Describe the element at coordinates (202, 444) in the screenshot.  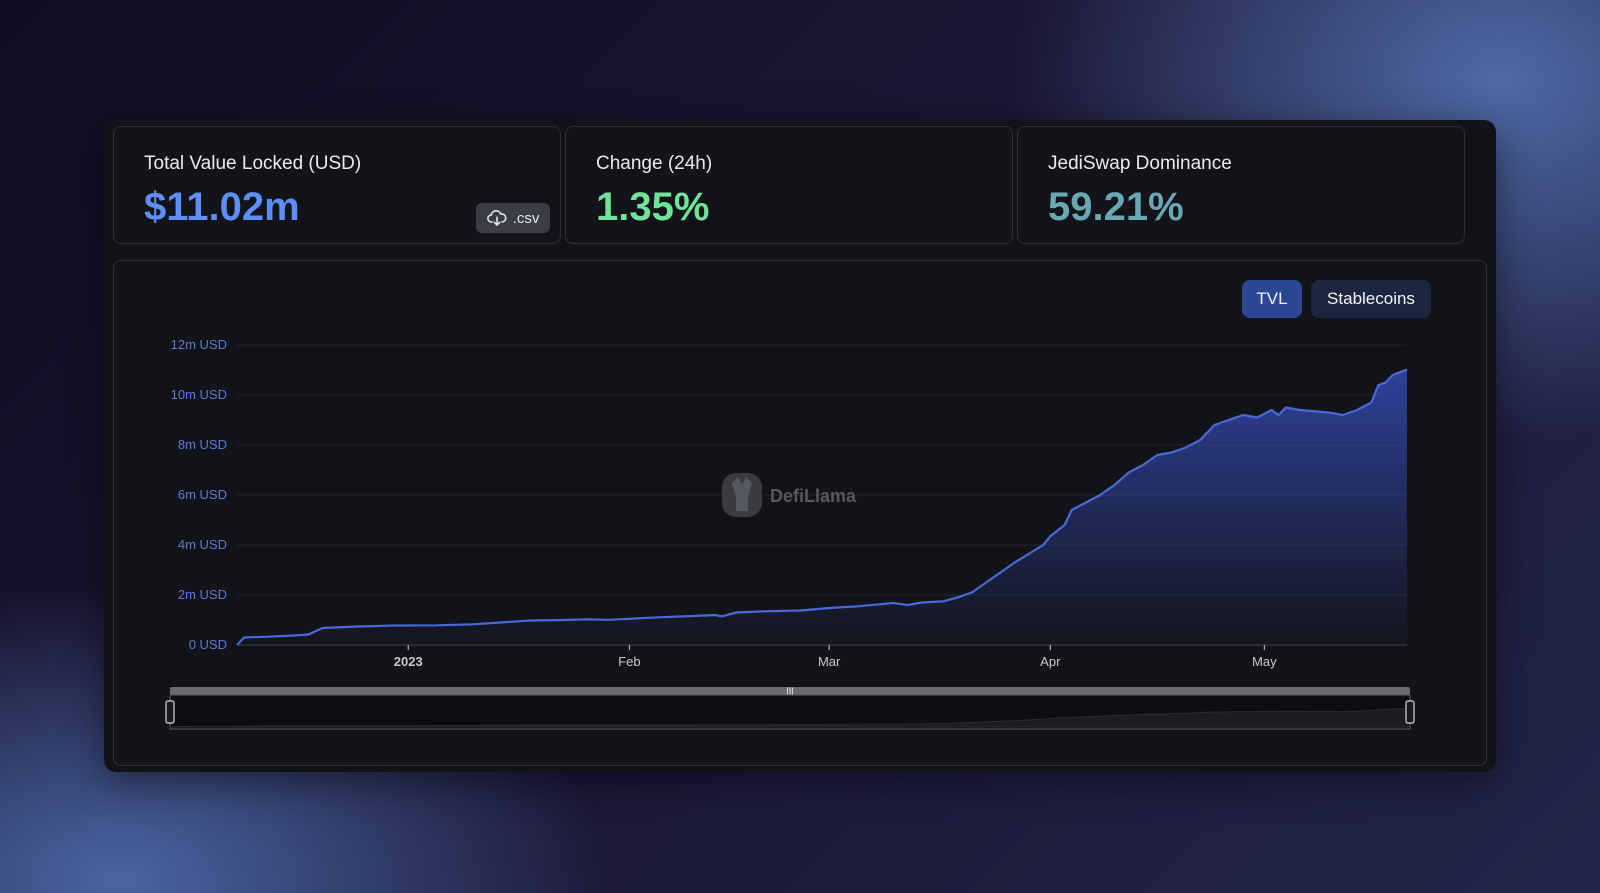
I see `y-tick-label: 8m USD` at that location.